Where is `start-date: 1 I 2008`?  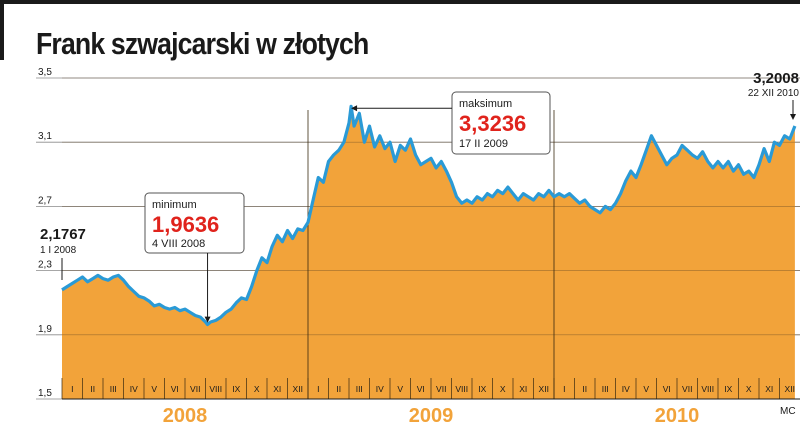
start-date: 1 I 2008 is located at coordinates (58, 250).